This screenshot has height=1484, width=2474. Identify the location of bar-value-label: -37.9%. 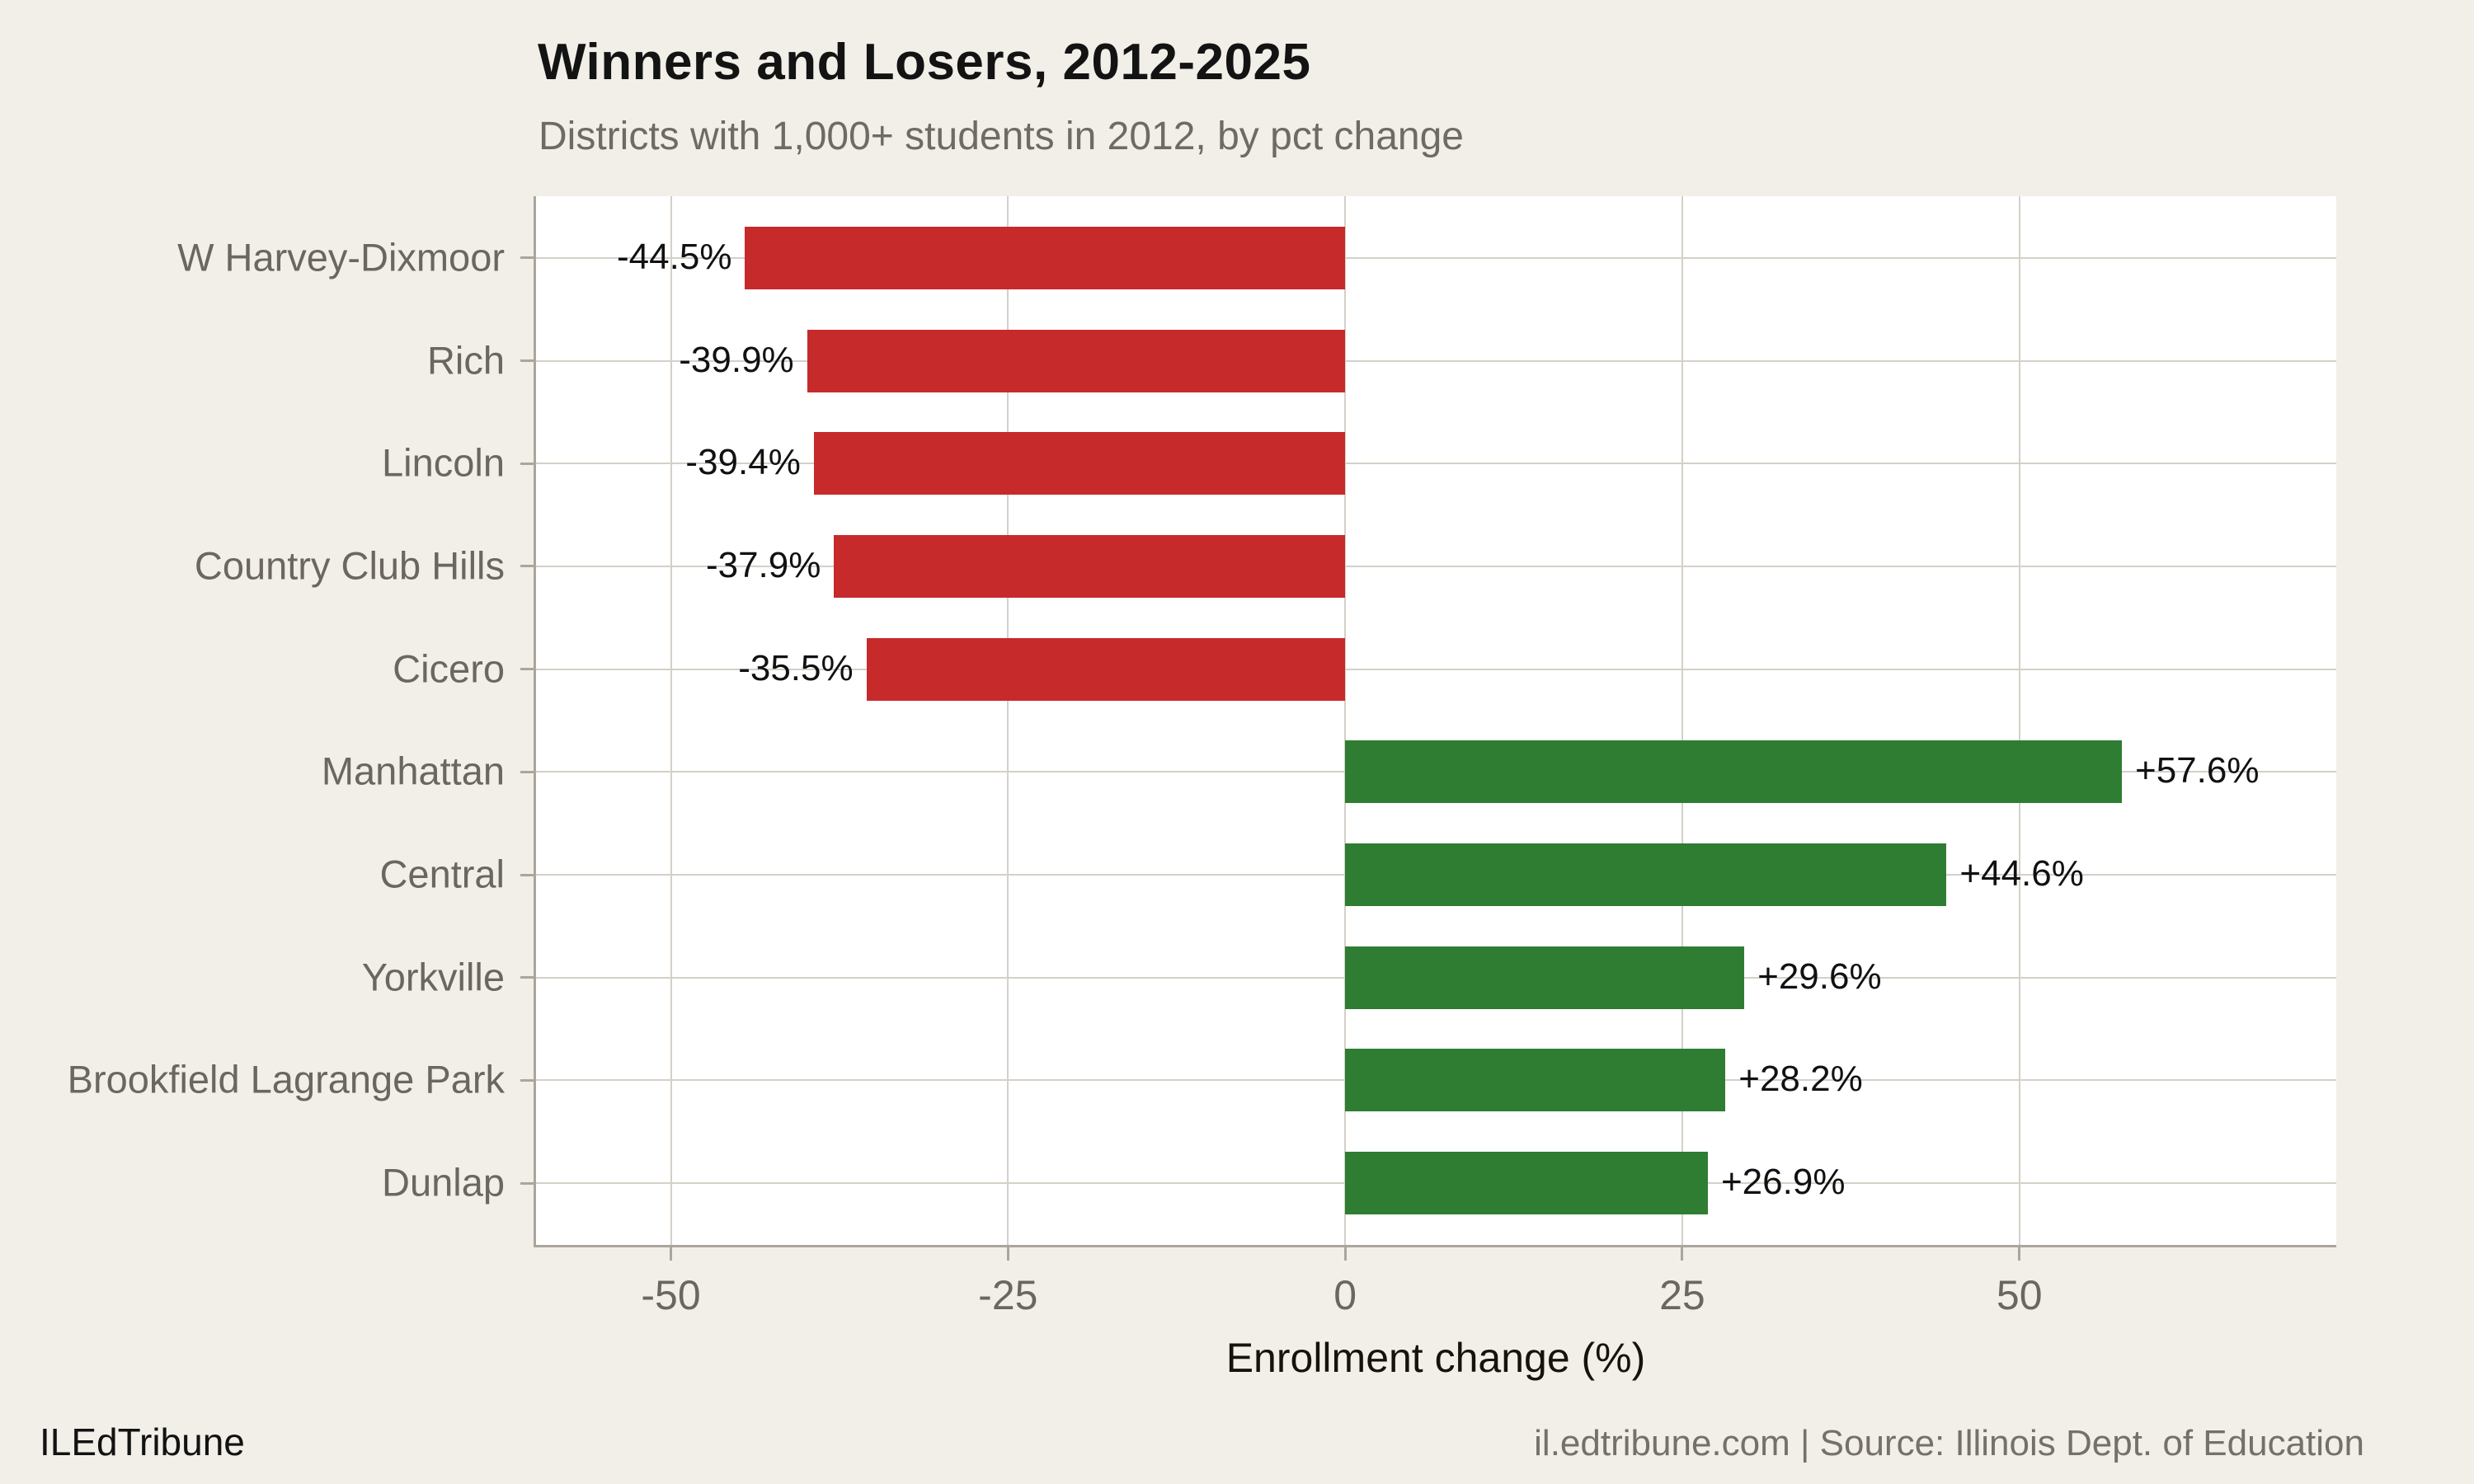
(763, 564).